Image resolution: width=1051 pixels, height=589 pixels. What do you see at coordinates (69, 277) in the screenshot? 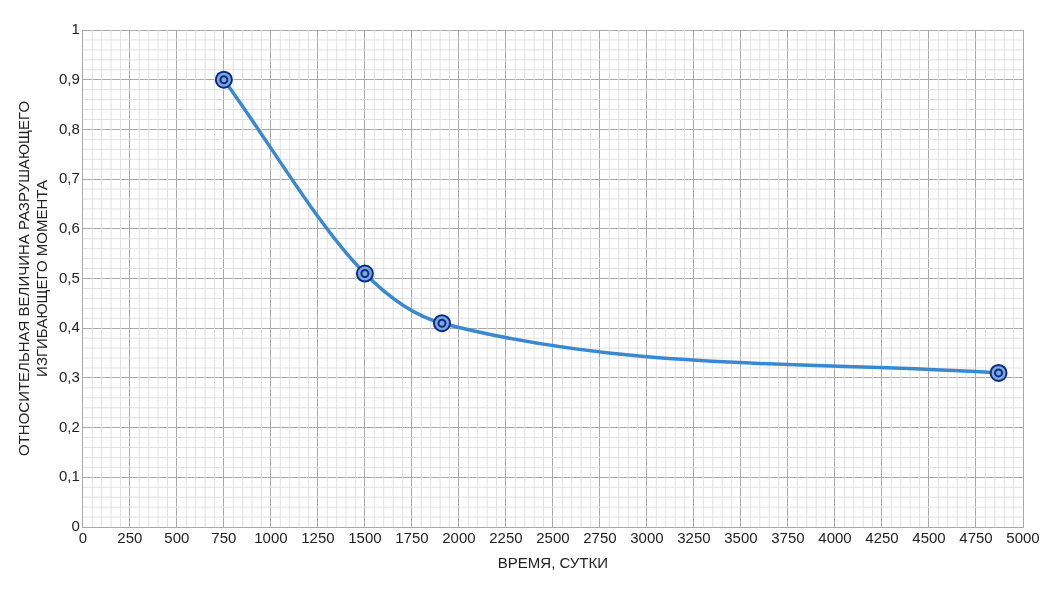
I see `y-tick-label: 0,5` at bounding box center [69, 277].